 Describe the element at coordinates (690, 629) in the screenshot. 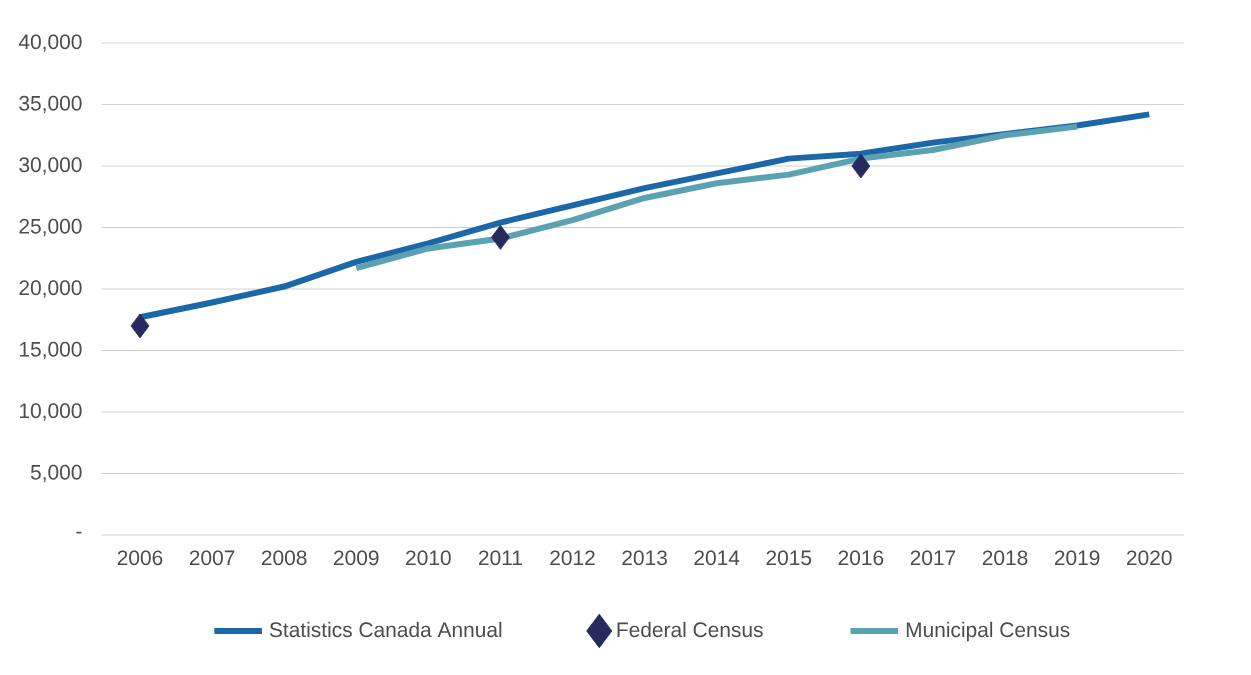

I see `legend-label: Federal Census` at that location.